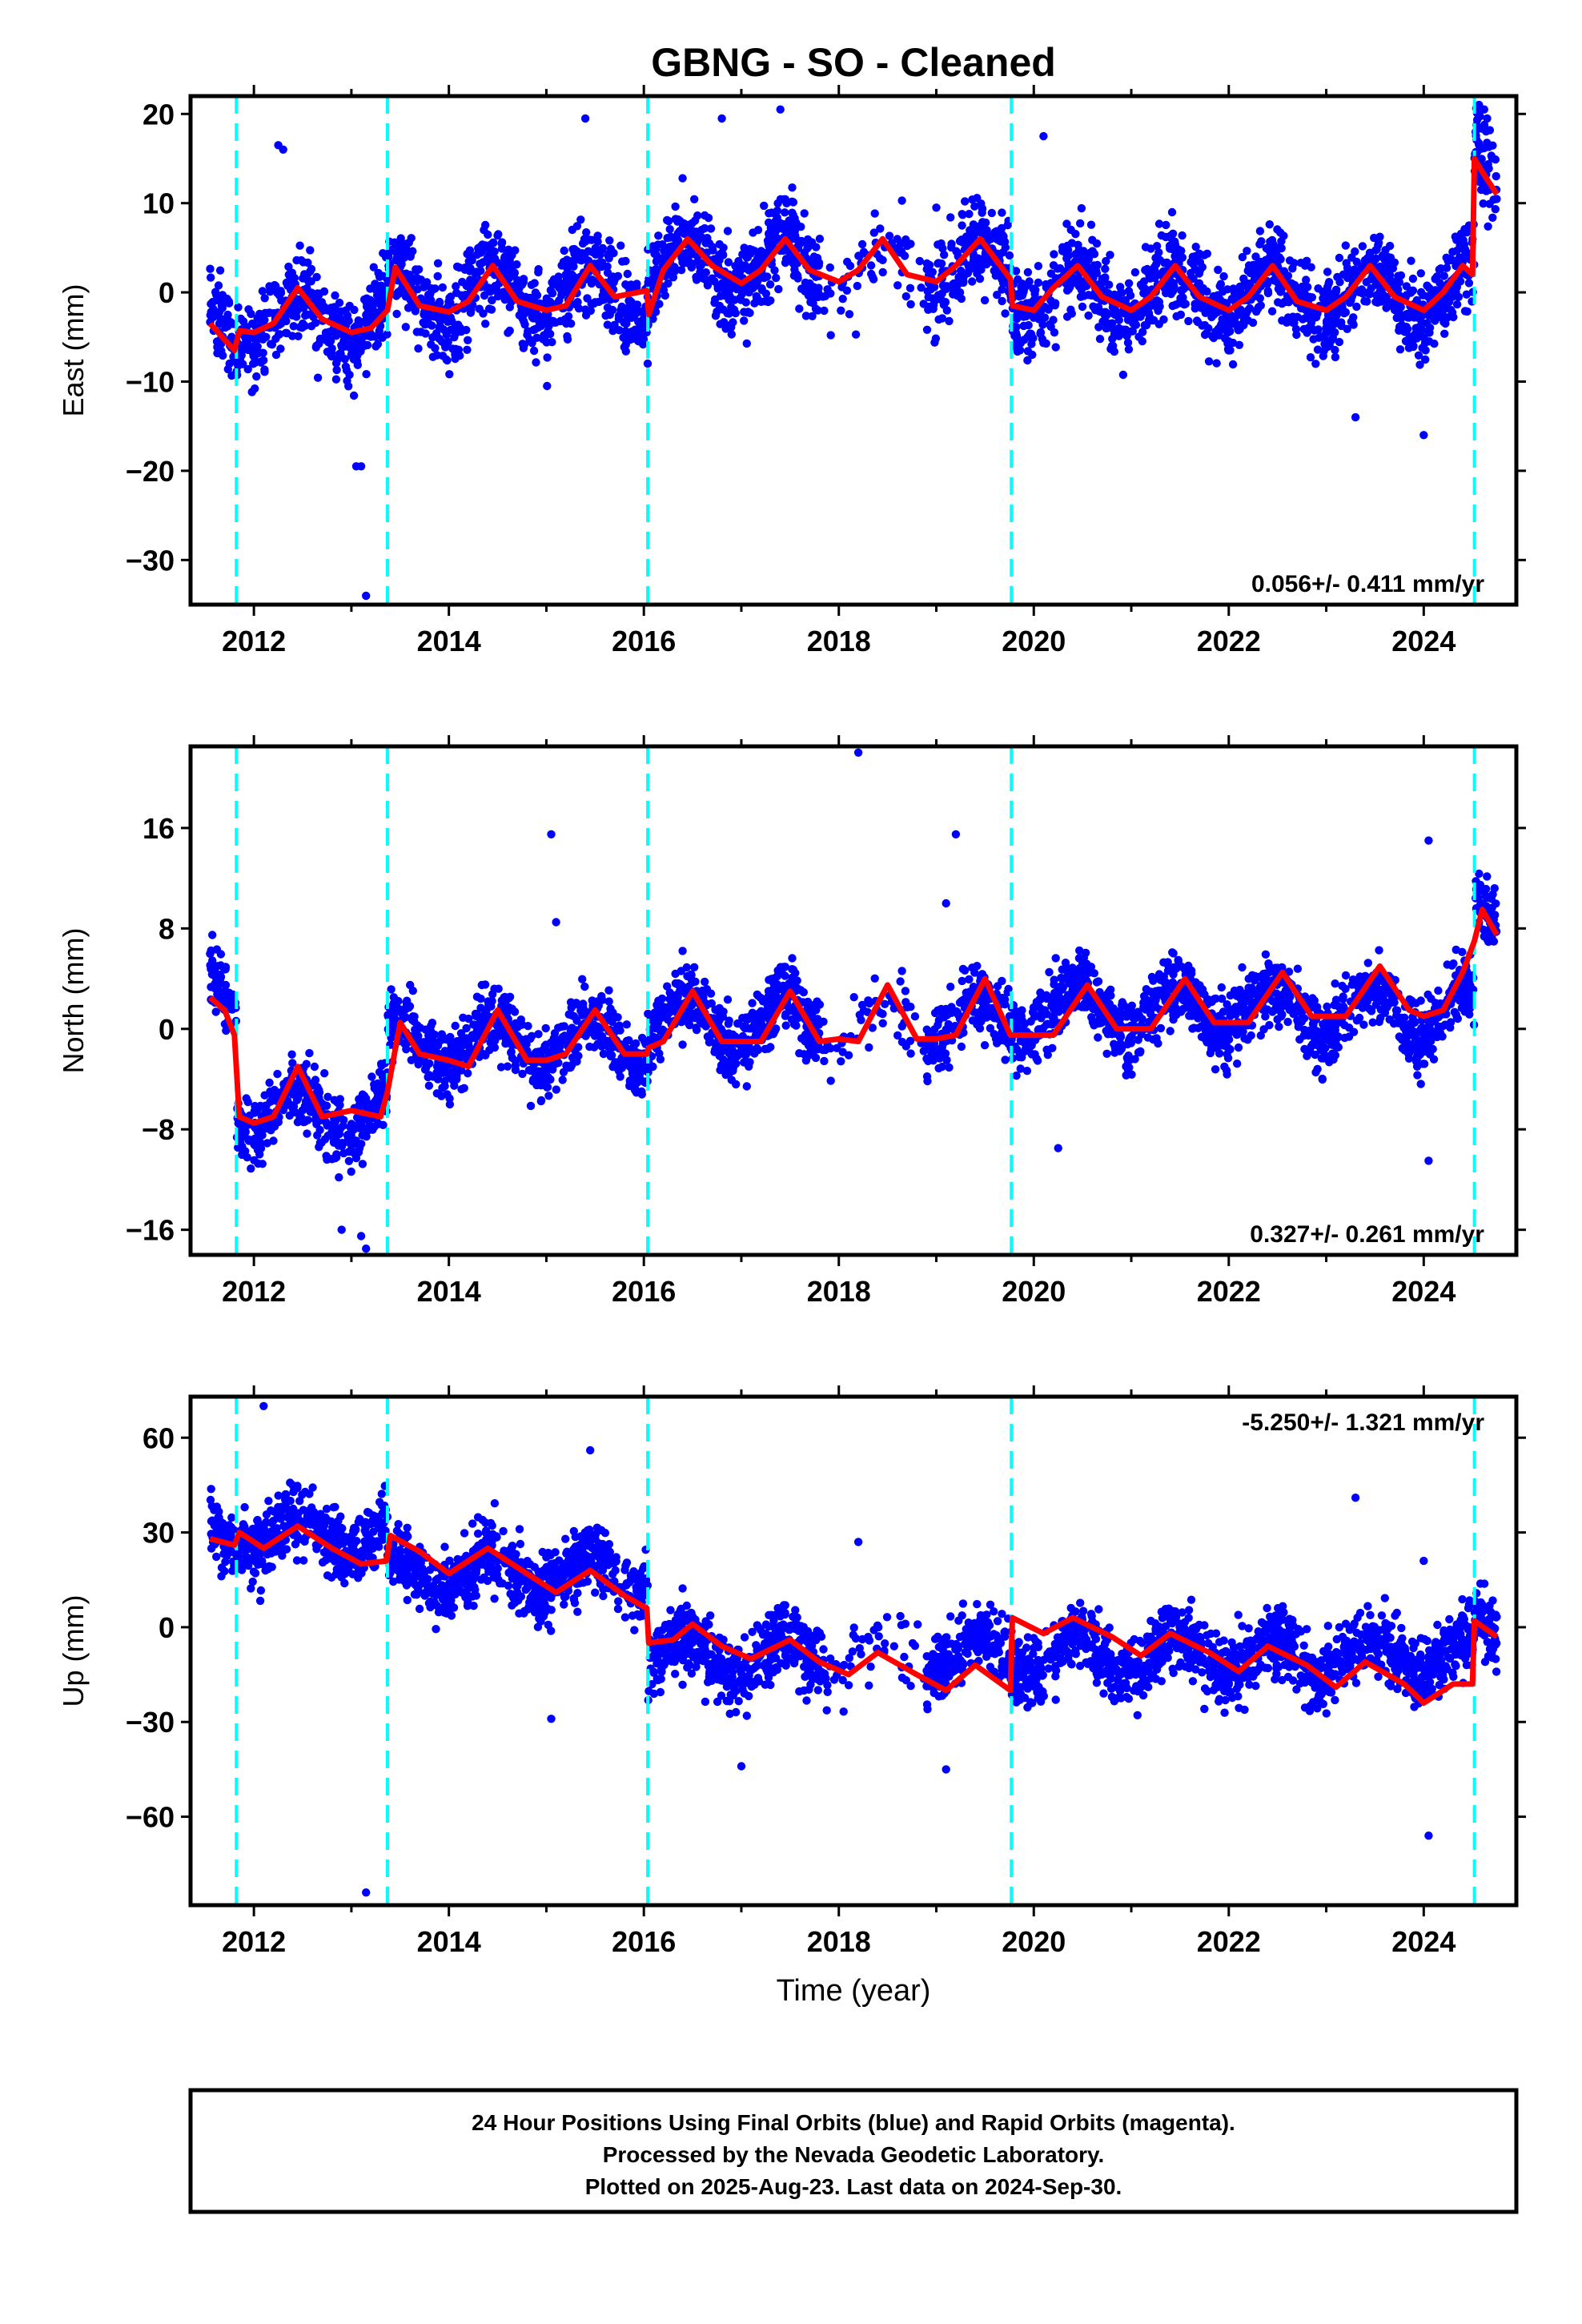  What do you see at coordinates (159, 203) in the screenshot?
I see `east-y-tick-label: 10` at bounding box center [159, 203].